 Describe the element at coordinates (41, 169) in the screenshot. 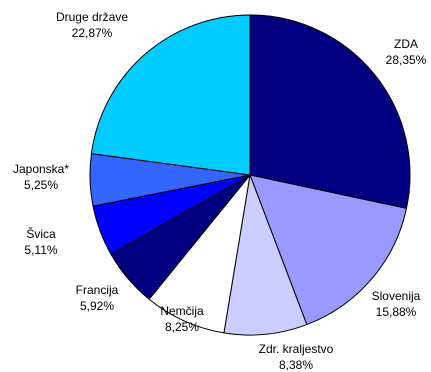

I see `pie-label-name: Japonska*` at that location.